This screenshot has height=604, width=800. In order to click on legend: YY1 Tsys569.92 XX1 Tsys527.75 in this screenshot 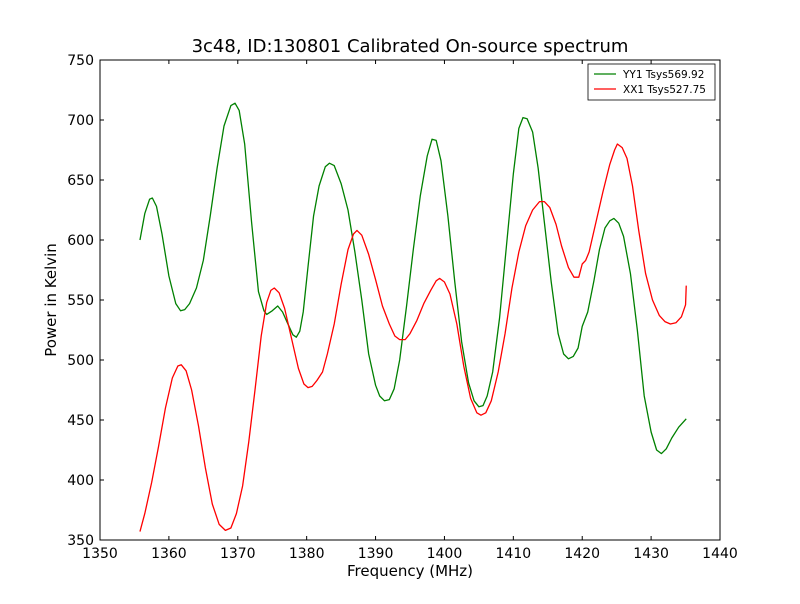, I will do `click(651, 82)`.